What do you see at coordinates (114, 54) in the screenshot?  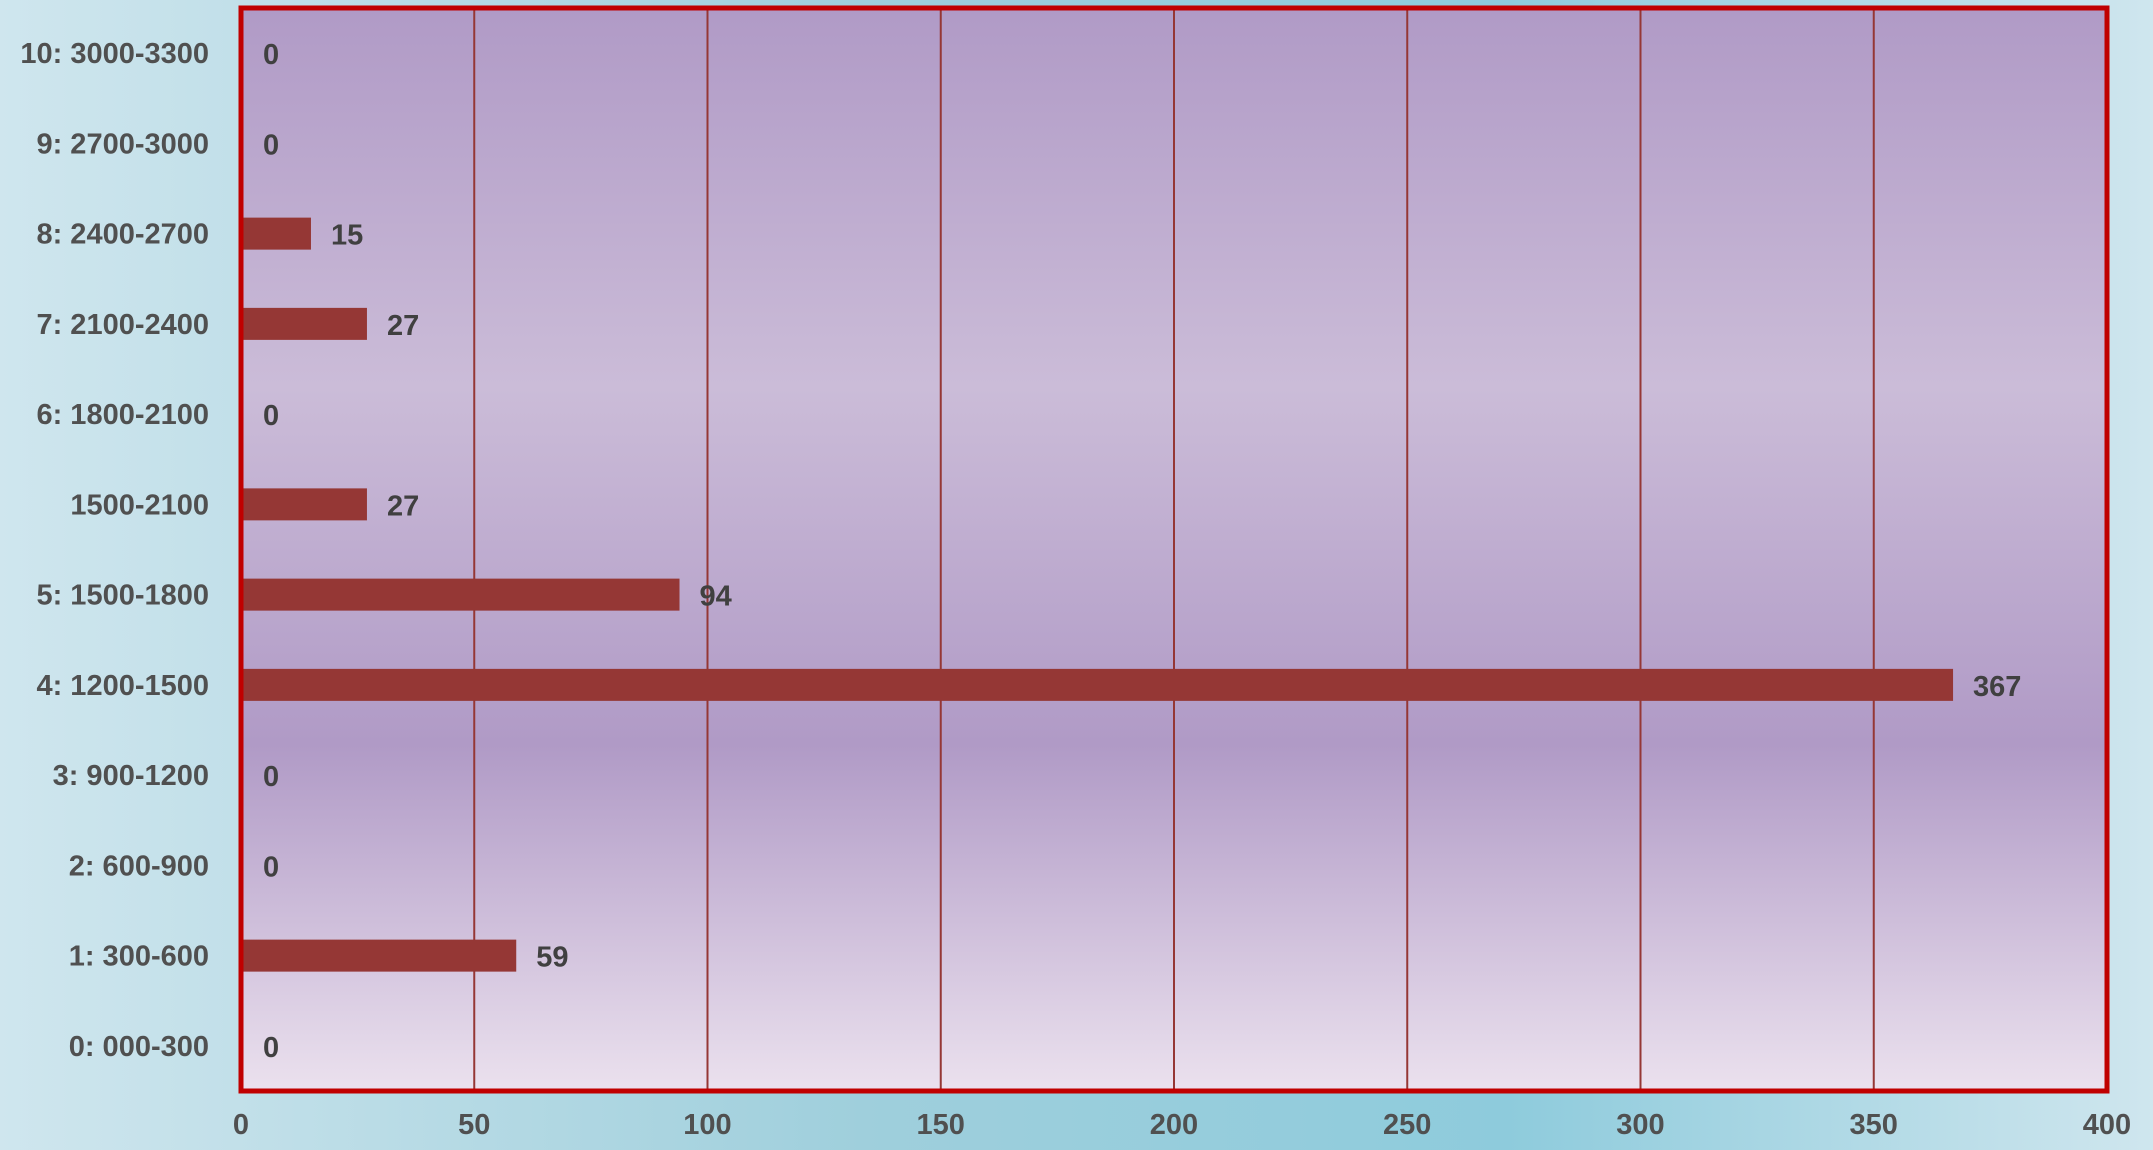 I see `category-label: 10: 3000-3300` at bounding box center [114, 54].